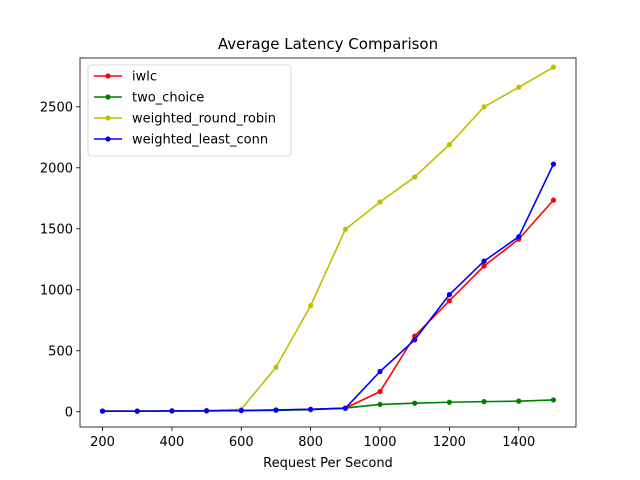  I want to click on x-tick-label: 600, so click(241, 442).